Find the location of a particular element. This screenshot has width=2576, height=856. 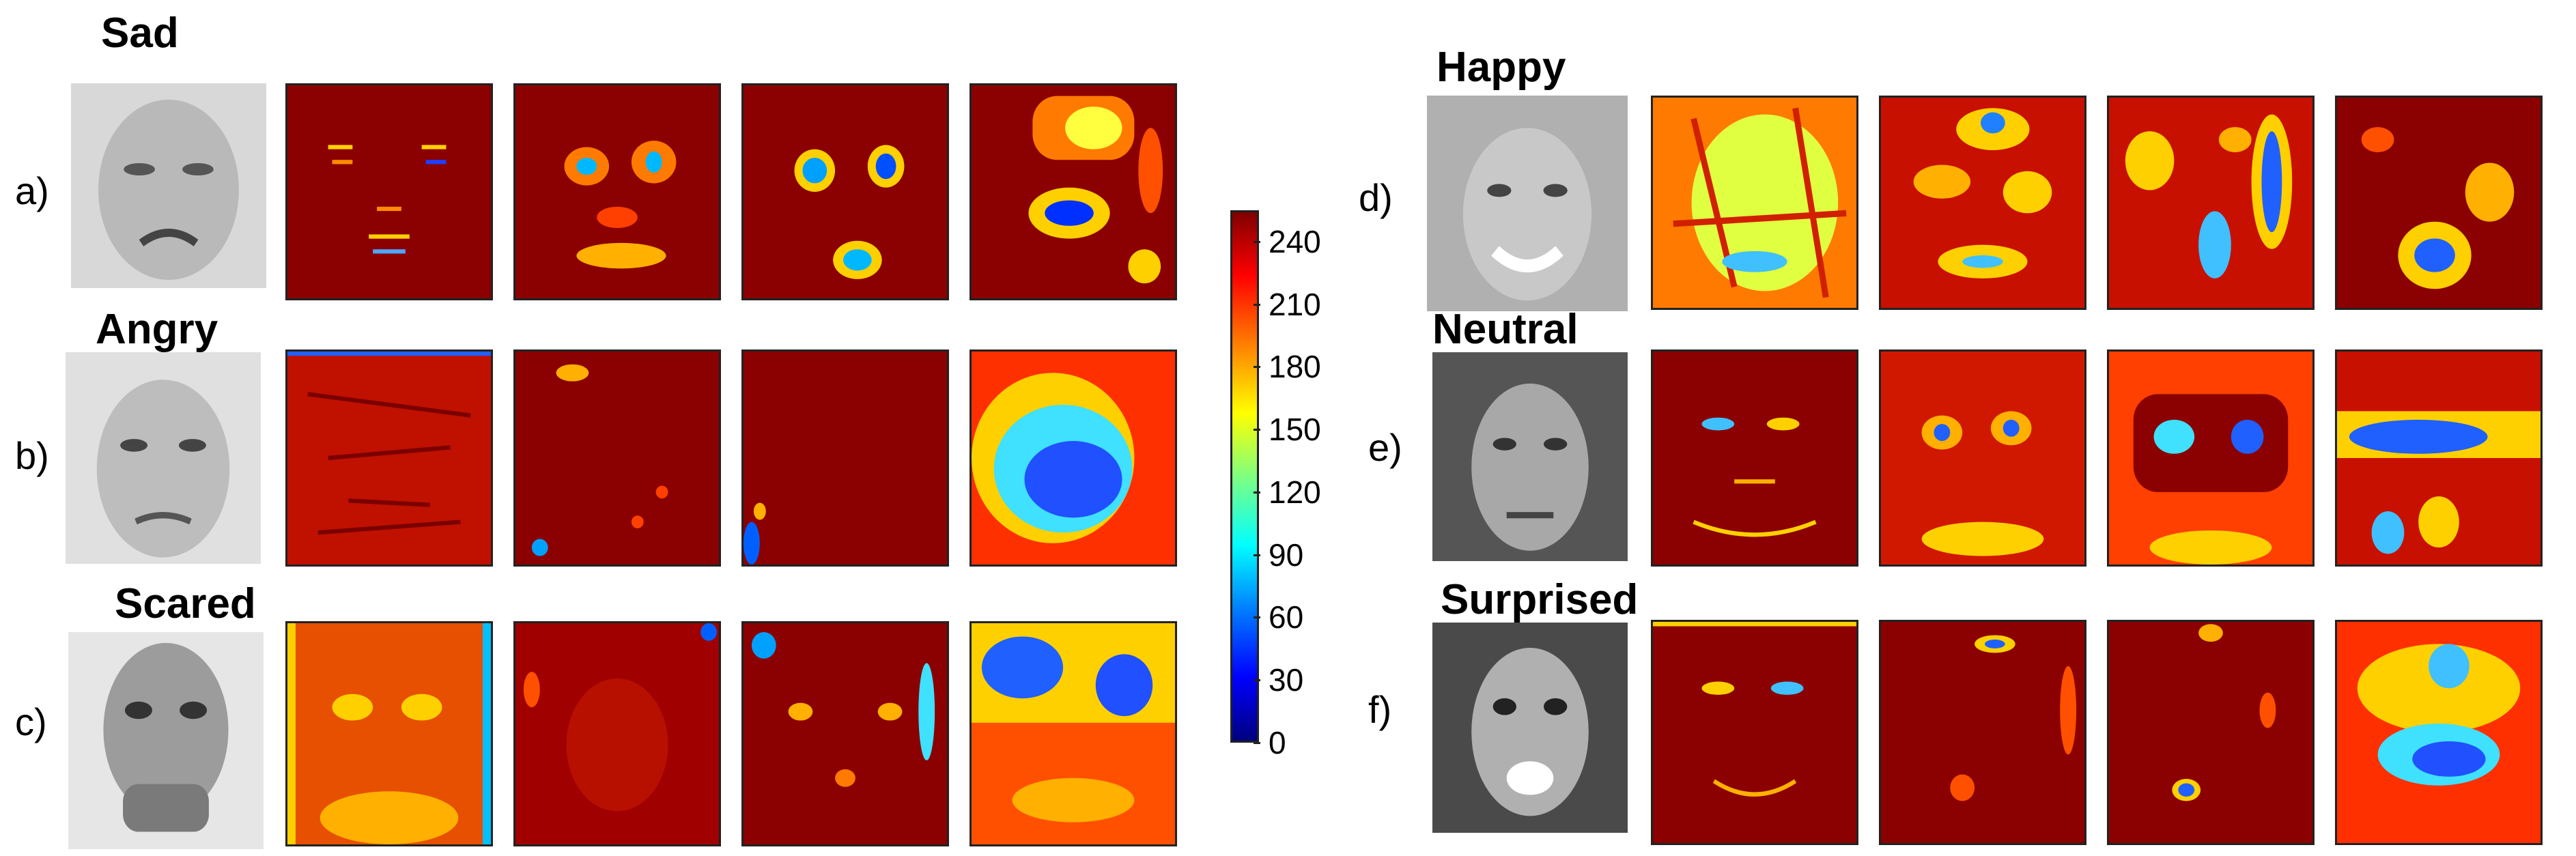

label-surprised: Surprised is located at coordinates (1540, 599).